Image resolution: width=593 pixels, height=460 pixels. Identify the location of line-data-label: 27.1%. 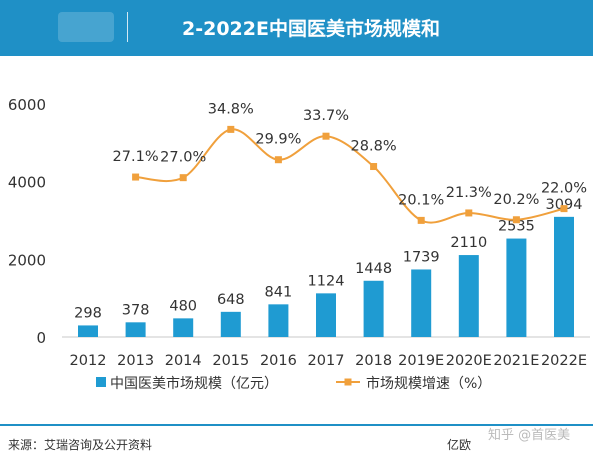
(136, 157).